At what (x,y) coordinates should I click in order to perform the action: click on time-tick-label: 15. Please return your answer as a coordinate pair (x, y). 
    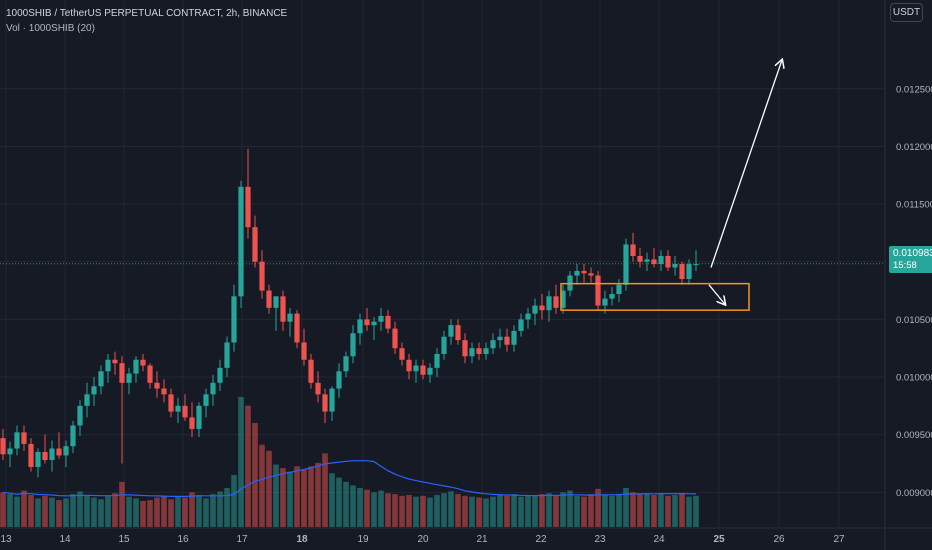
    Looking at the image, I should click on (124, 539).